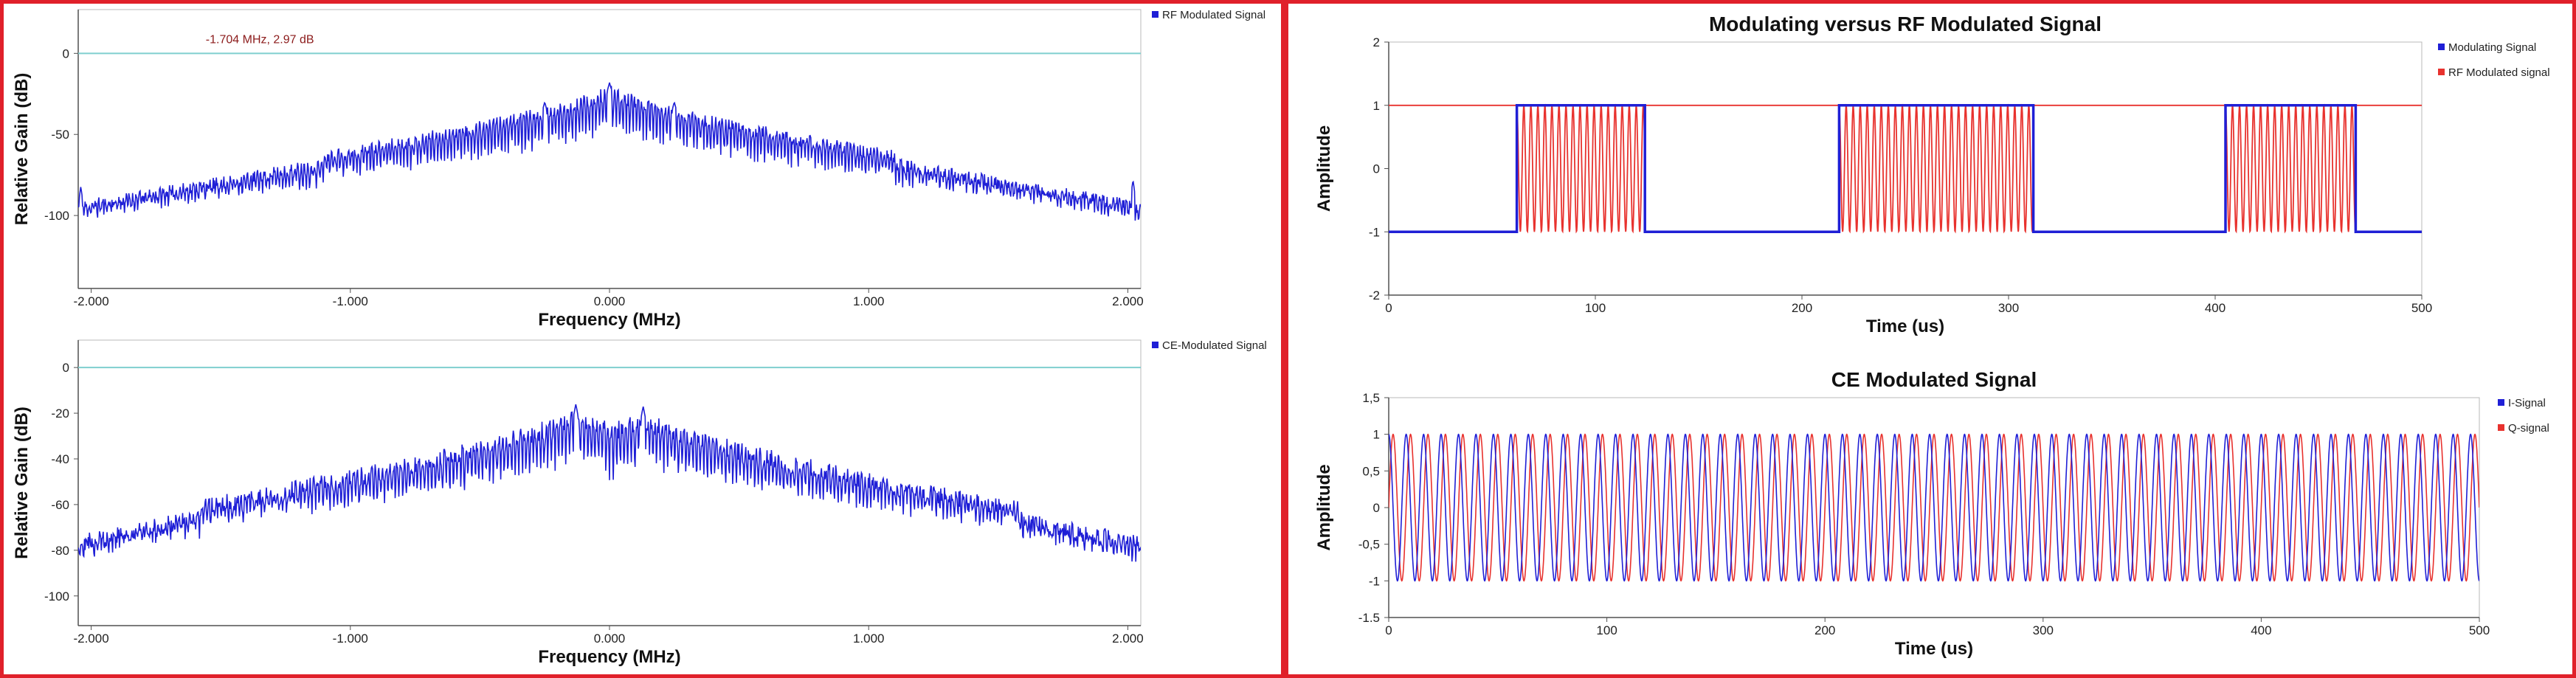 The height and width of the screenshot is (678, 2576). What do you see at coordinates (60, 414) in the screenshot?
I see `y-tick-label: -20` at bounding box center [60, 414].